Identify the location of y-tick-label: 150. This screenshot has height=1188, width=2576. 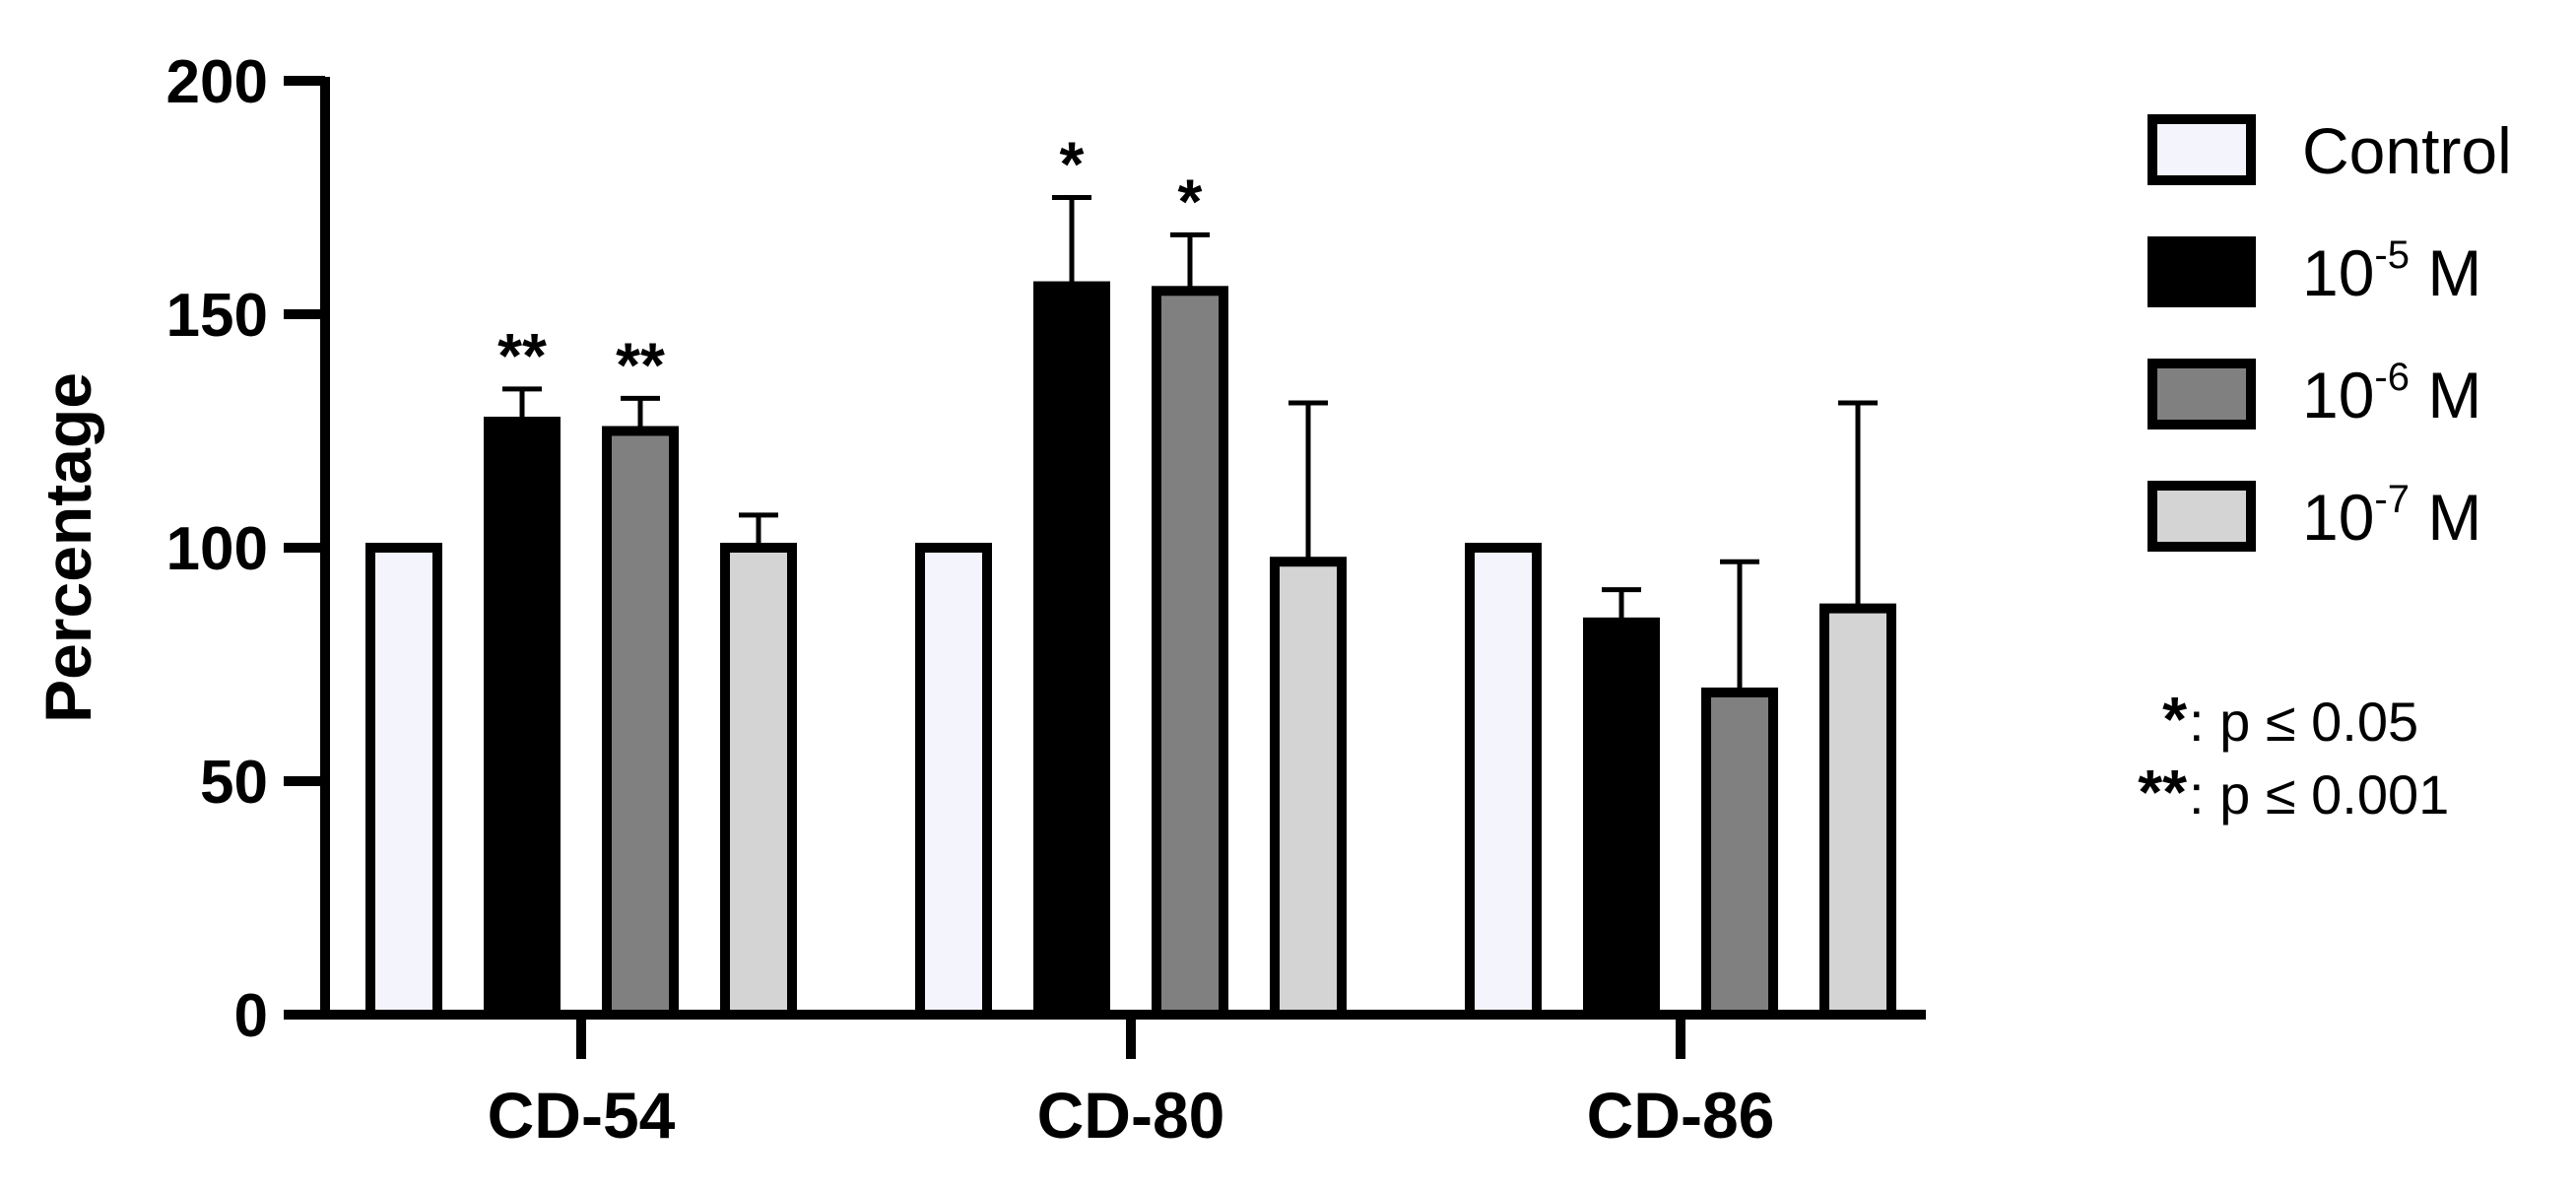
(217, 316).